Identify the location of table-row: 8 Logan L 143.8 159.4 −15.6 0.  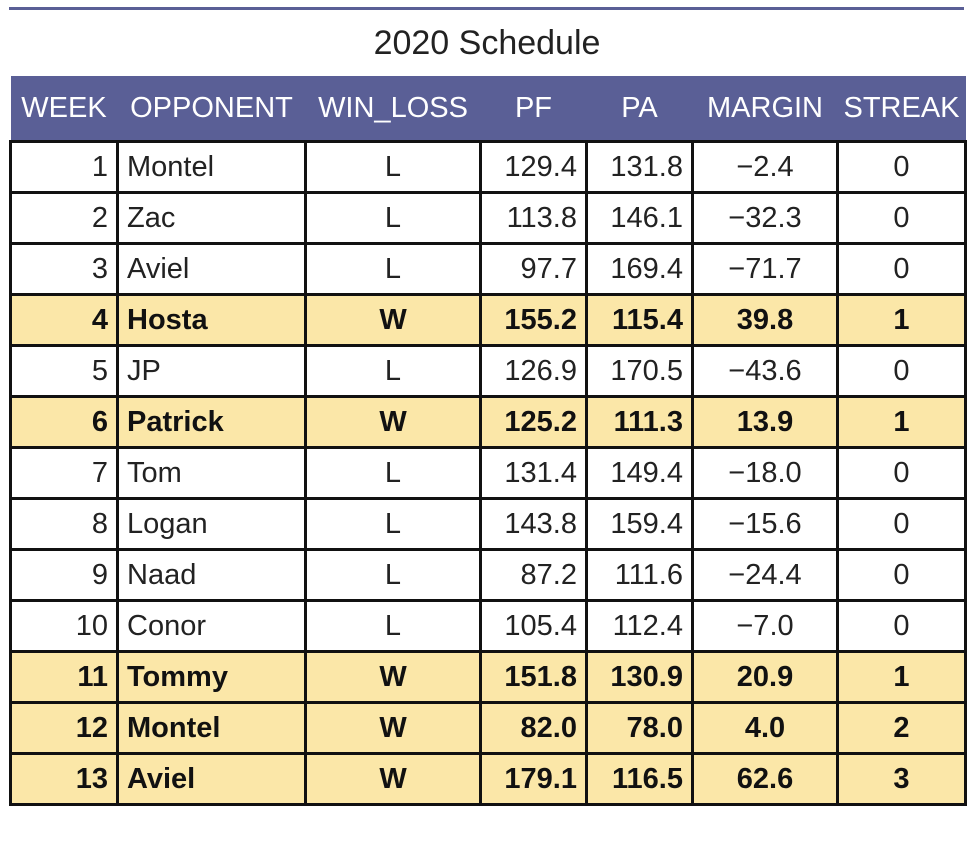
(488, 524).